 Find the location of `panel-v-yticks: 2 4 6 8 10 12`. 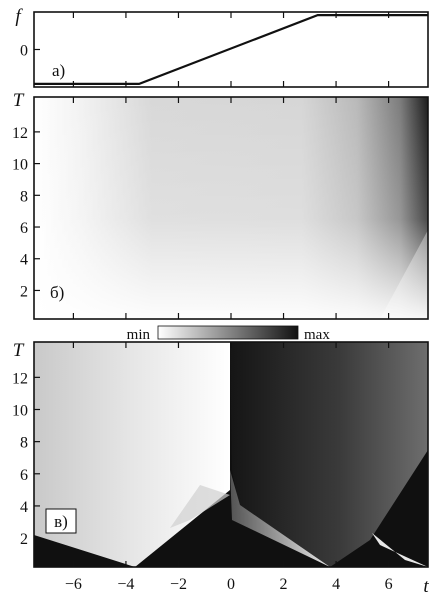

panel-v-yticks: 2 4 6 8 10 12 is located at coordinates (26, 459).